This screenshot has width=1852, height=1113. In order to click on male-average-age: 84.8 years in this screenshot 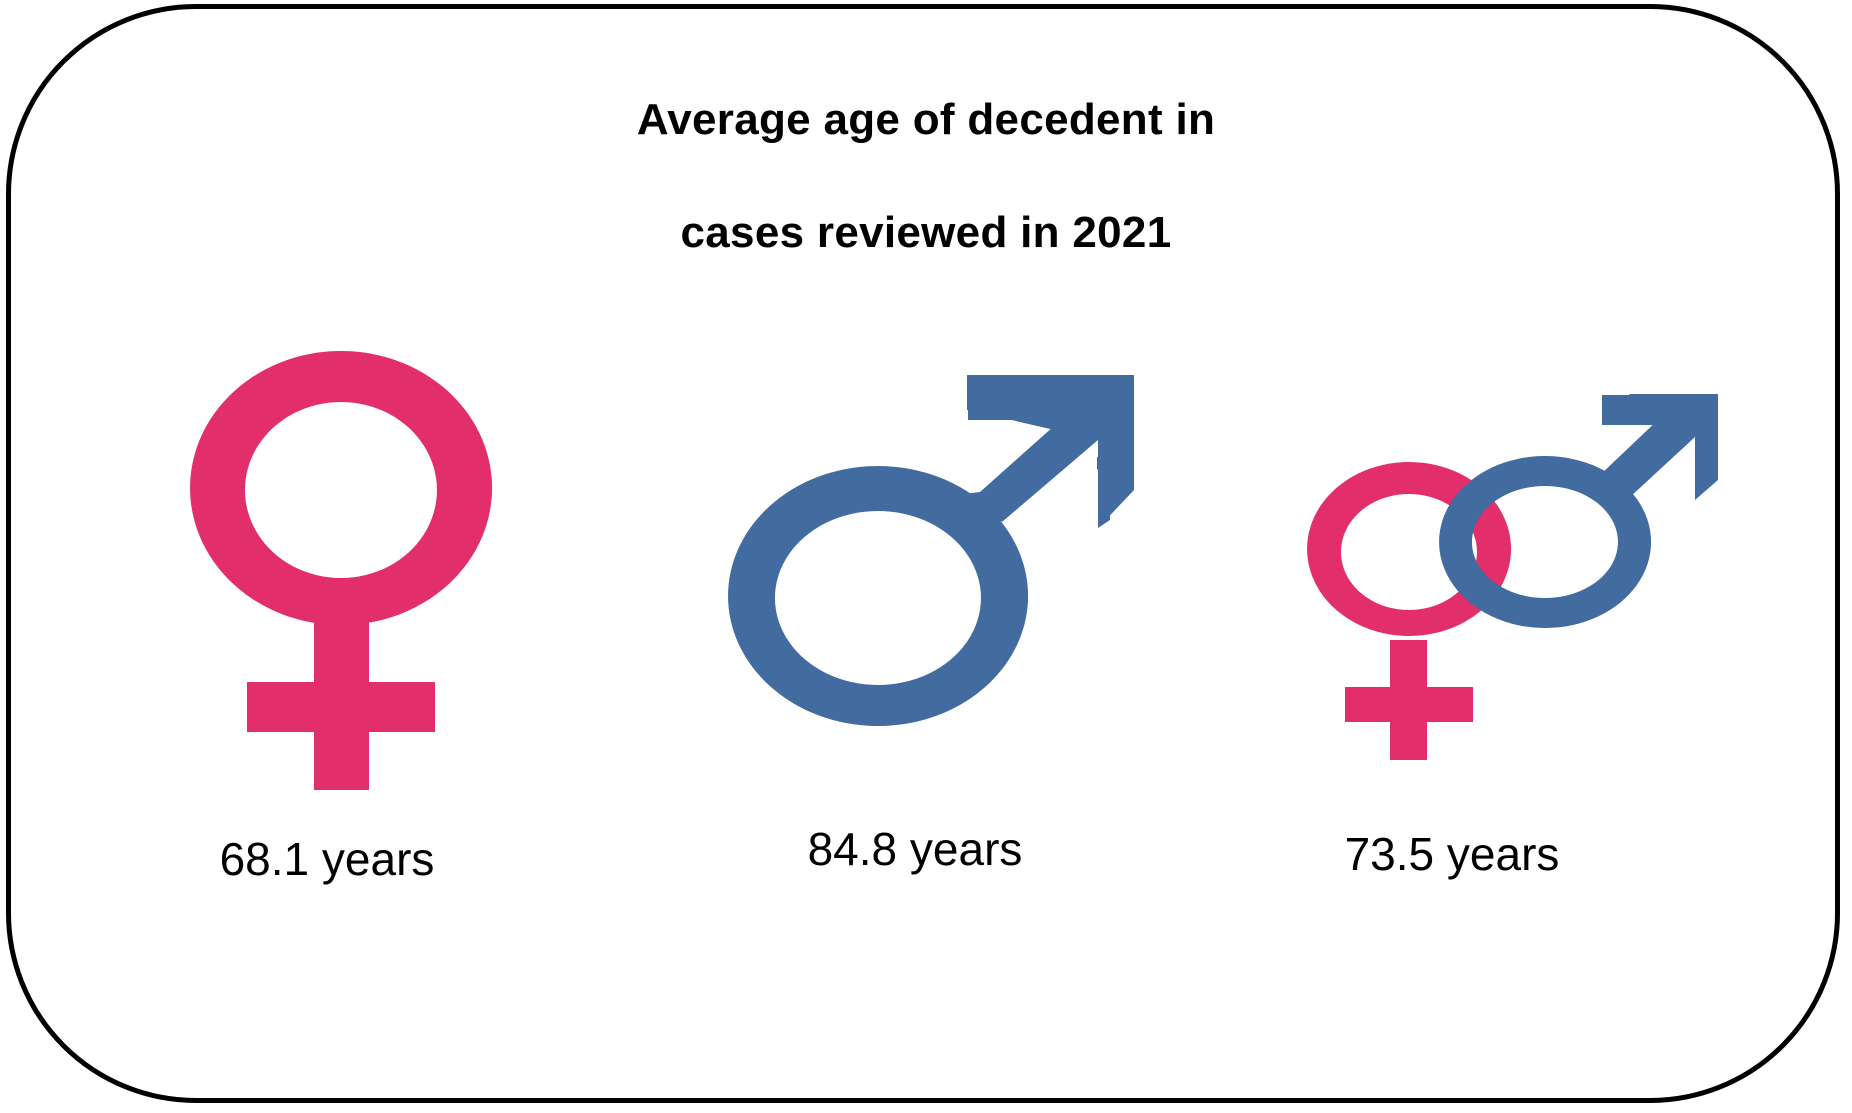, I will do `click(915, 849)`.